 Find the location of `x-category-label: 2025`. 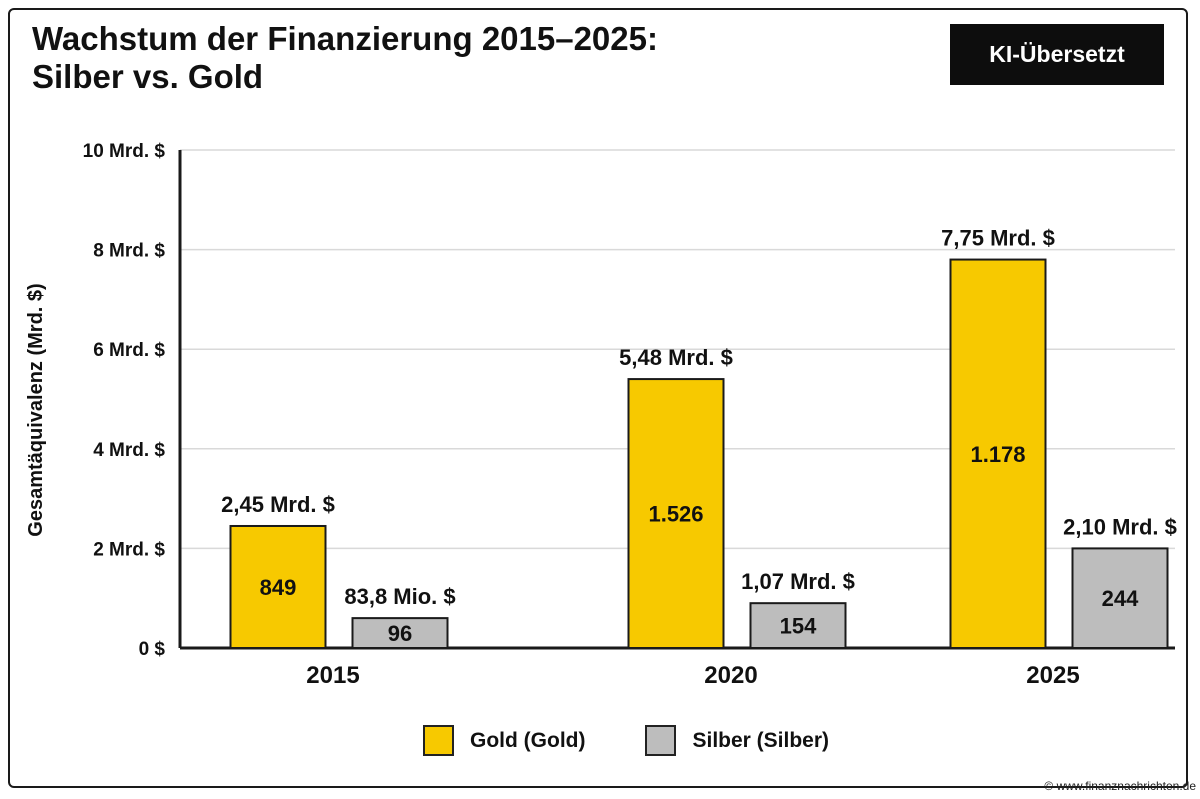

x-category-label: 2025 is located at coordinates (1052, 675).